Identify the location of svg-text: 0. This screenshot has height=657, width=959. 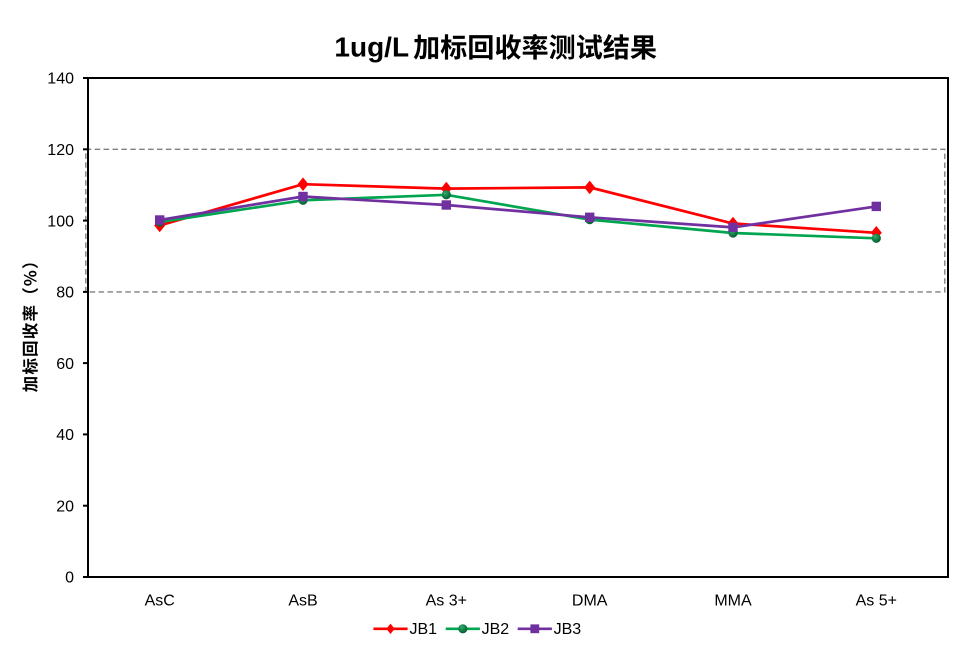
(69, 578).